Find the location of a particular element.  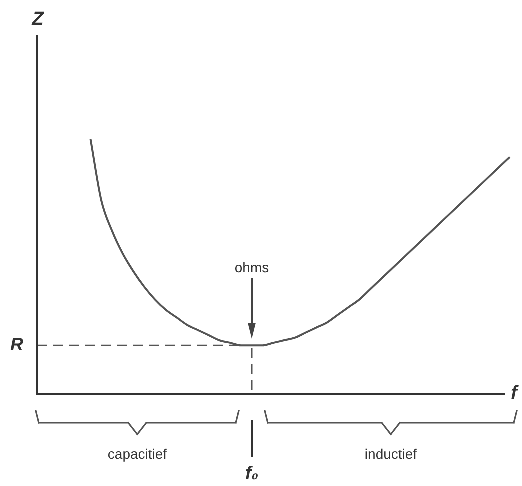

annotation: ohms is located at coordinates (252, 267).